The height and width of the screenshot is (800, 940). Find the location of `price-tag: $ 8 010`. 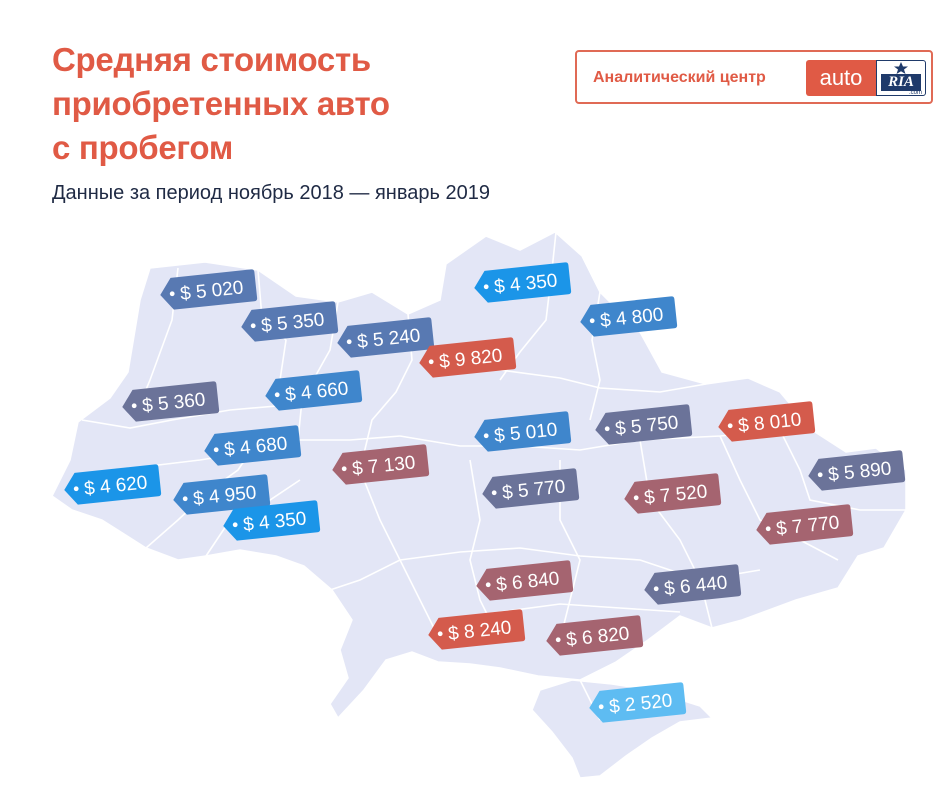

price-tag: $ 8 010 is located at coordinates (767, 421).